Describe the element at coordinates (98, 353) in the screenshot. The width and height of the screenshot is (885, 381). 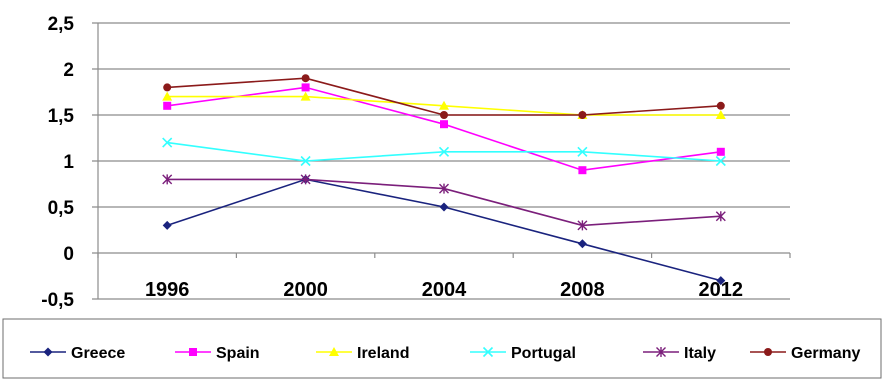
I see `legend-label: Greece` at that location.